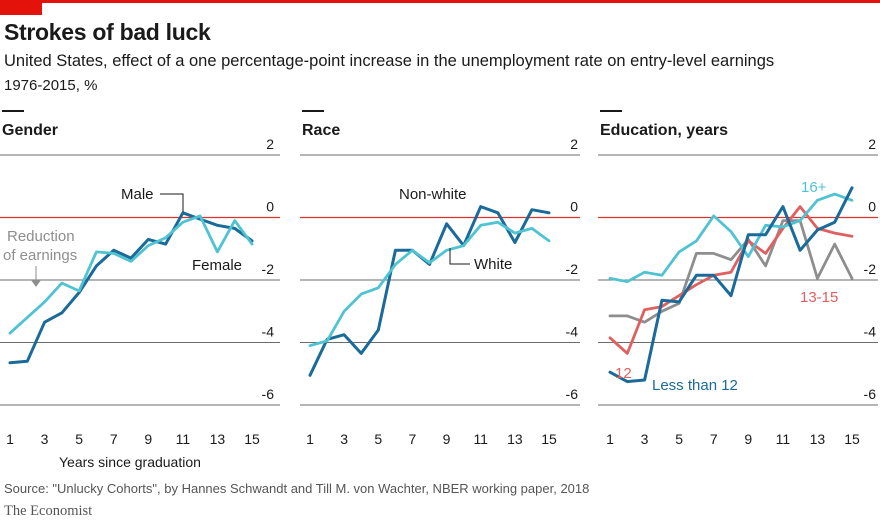 This screenshot has height=523, width=880. I want to click on annotation-reduction-line2: of earnings, so click(40, 255).